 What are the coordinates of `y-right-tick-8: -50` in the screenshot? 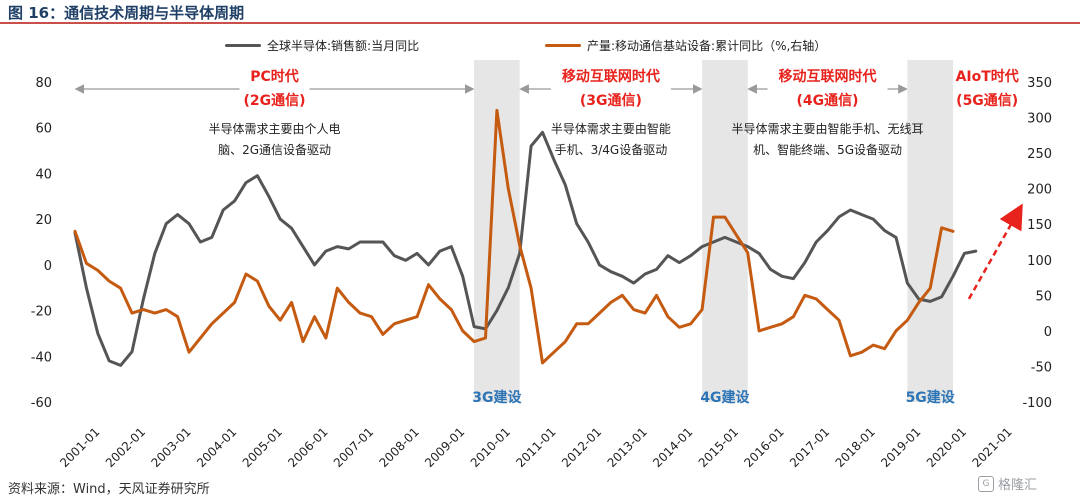 It's located at (1041, 367).